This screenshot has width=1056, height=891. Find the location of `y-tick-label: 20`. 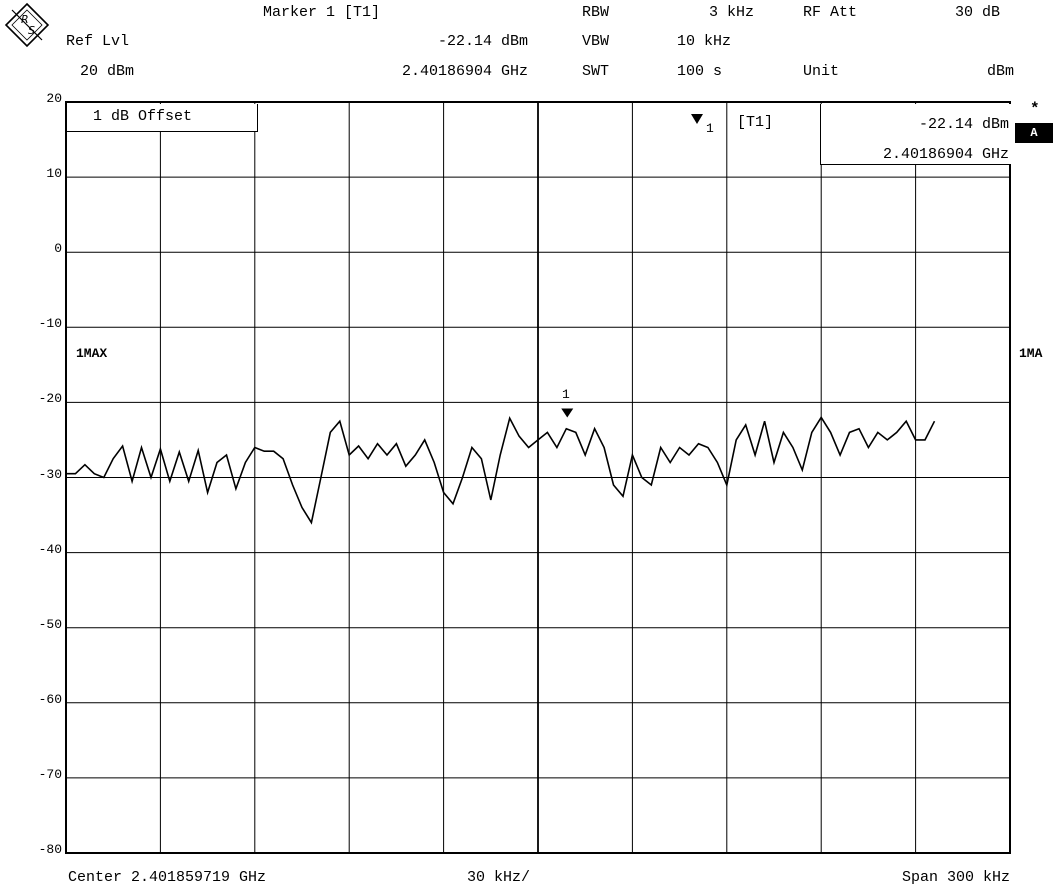

y-tick-label: 20 is located at coordinates (54, 98).